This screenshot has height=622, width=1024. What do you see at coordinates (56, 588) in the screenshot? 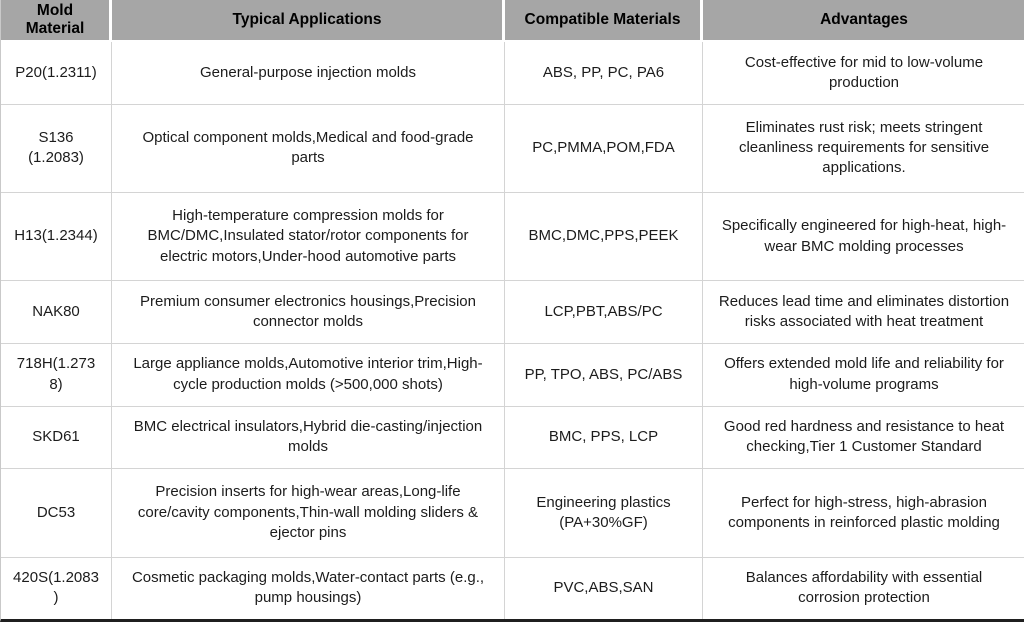
I see `cell-material: 420S(1.2083)` at bounding box center [56, 588].